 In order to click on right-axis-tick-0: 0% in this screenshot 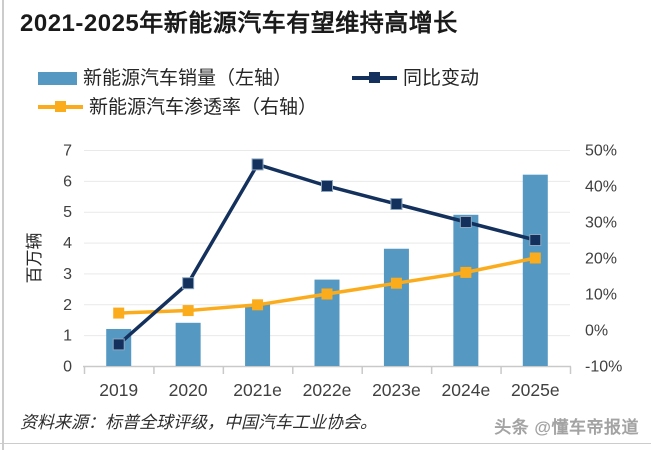, I will do `click(596, 331)`.